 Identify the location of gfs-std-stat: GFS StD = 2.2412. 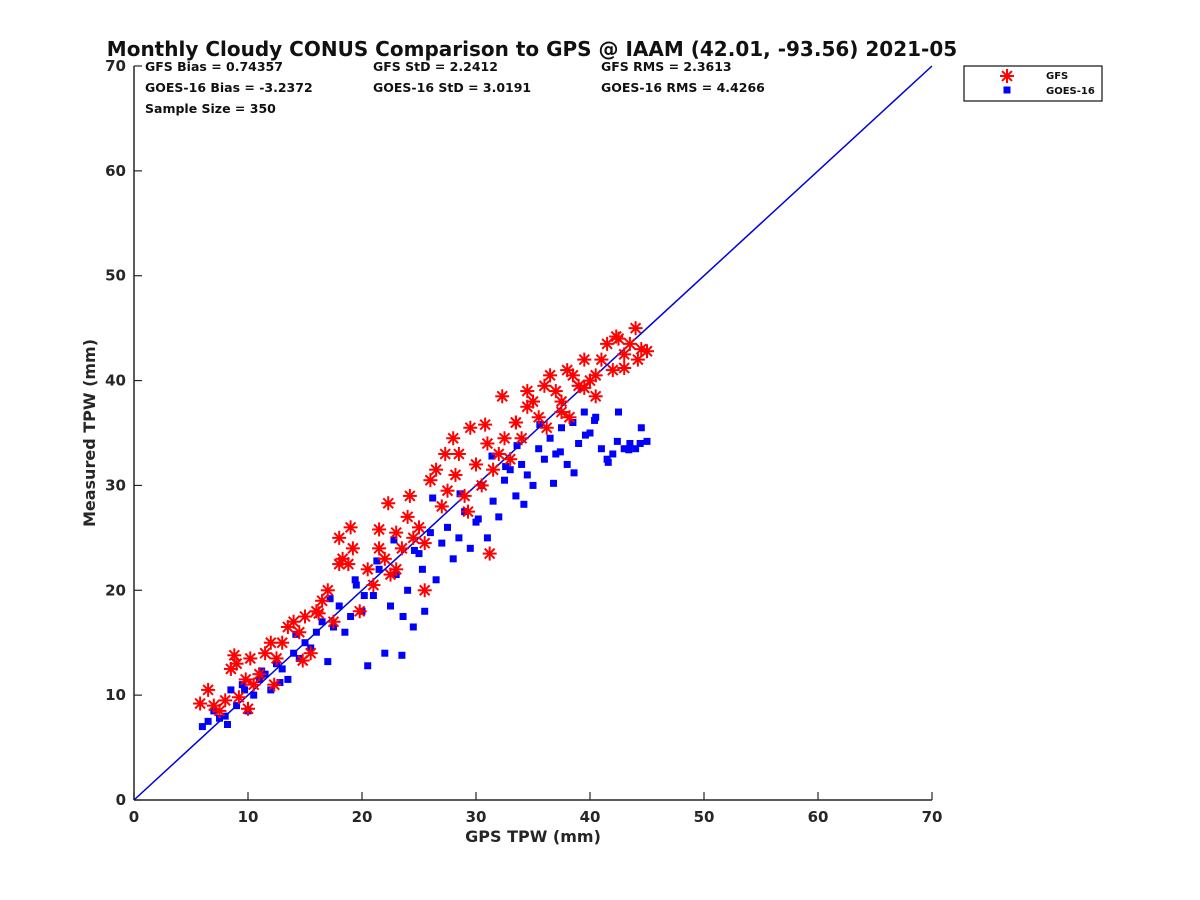
(435, 66).